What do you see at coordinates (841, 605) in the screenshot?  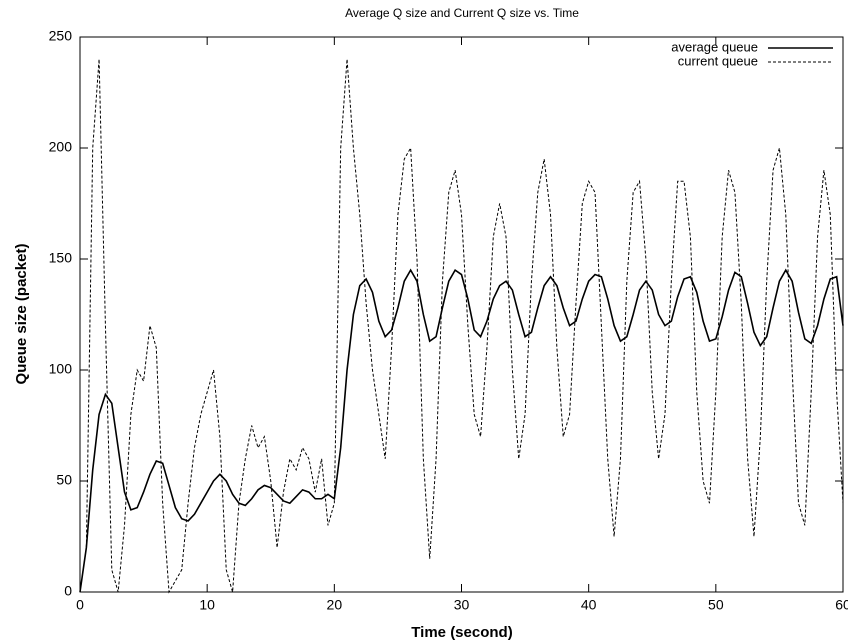 I see `x-tick-label: 60` at bounding box center [841, 605].